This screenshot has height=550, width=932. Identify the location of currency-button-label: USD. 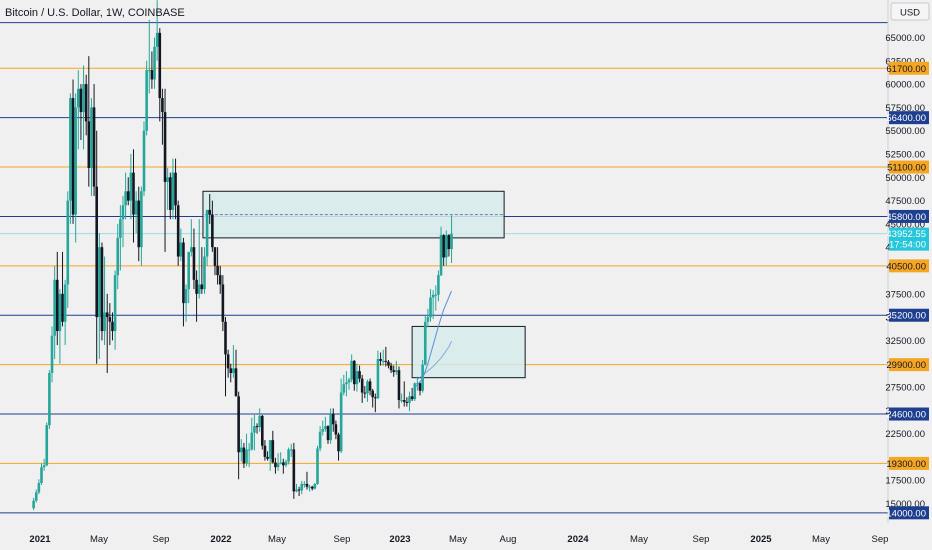
(910, 13).